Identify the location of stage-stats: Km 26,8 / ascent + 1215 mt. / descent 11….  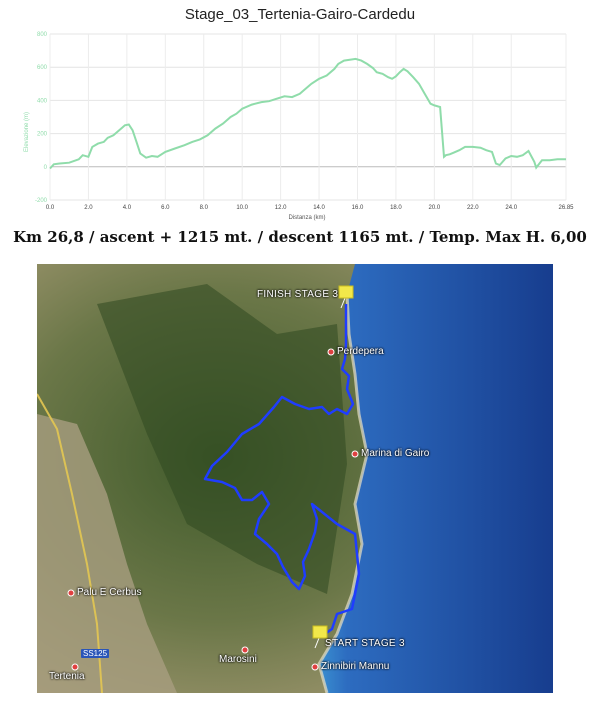
(300, 237).